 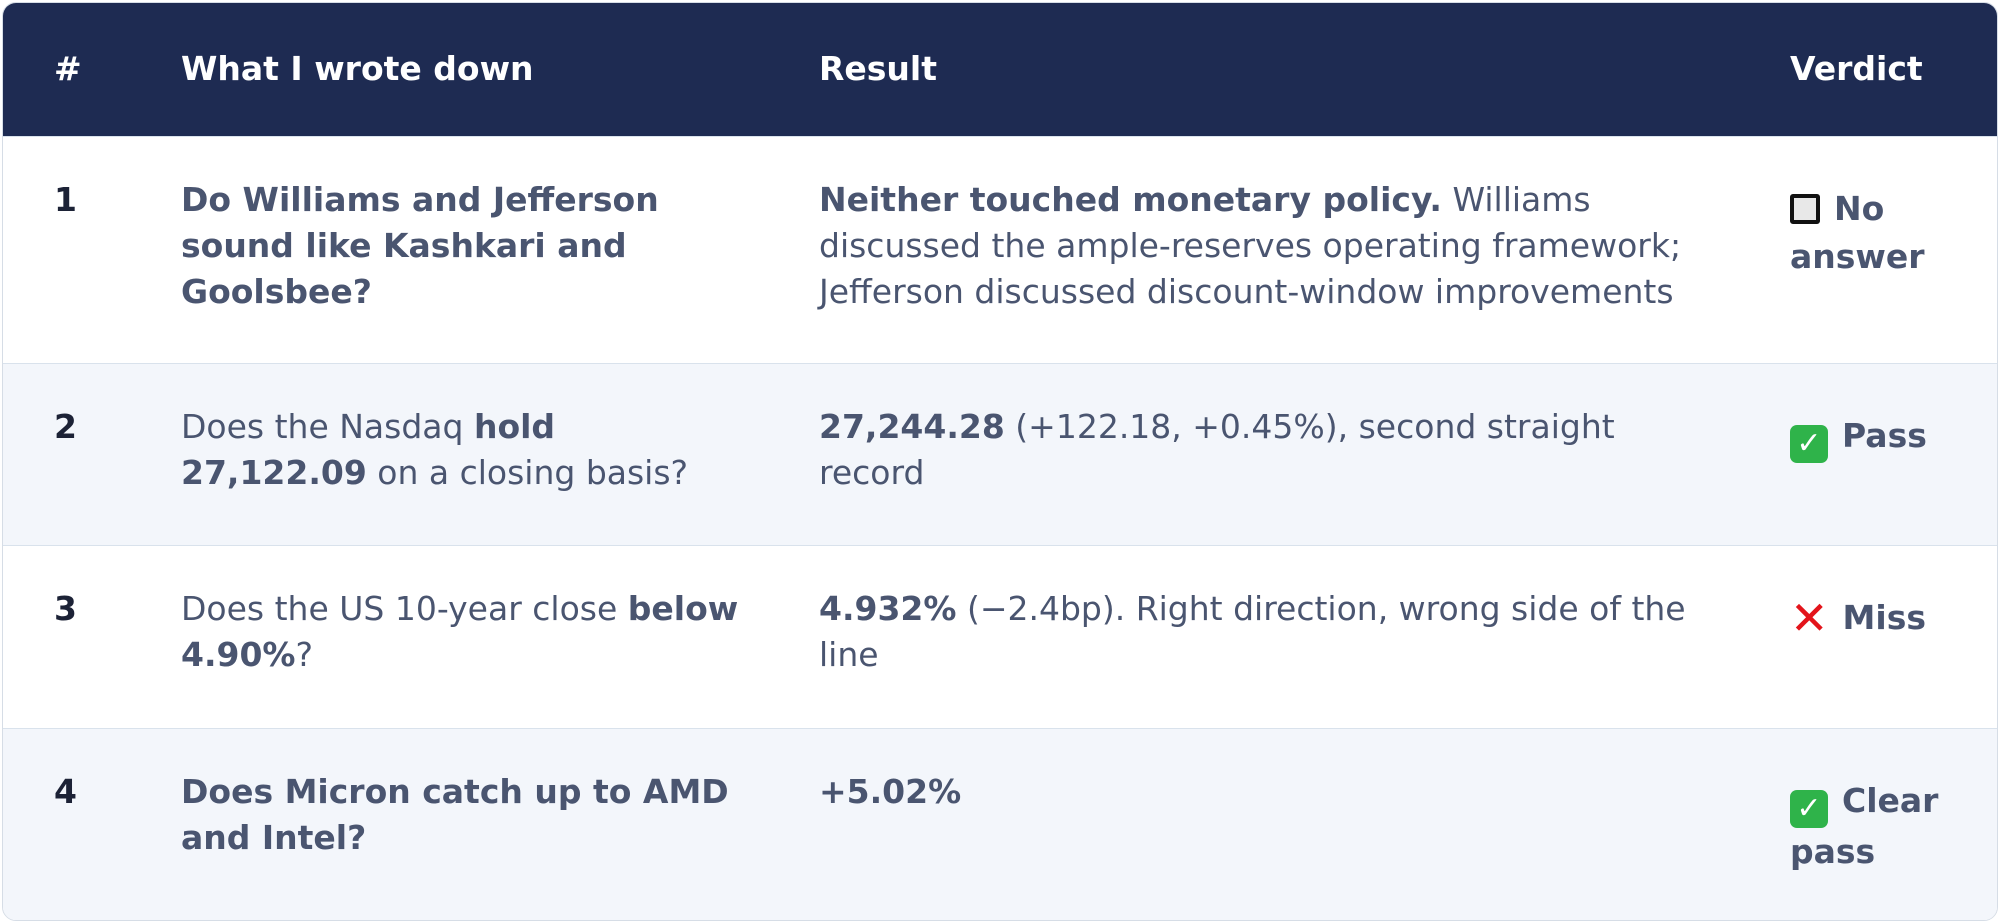 What do you see at coordinates (404, 608) in the screenshot?
I see `text-run: Does the US 10-year close` at bounding box center [404, 608].